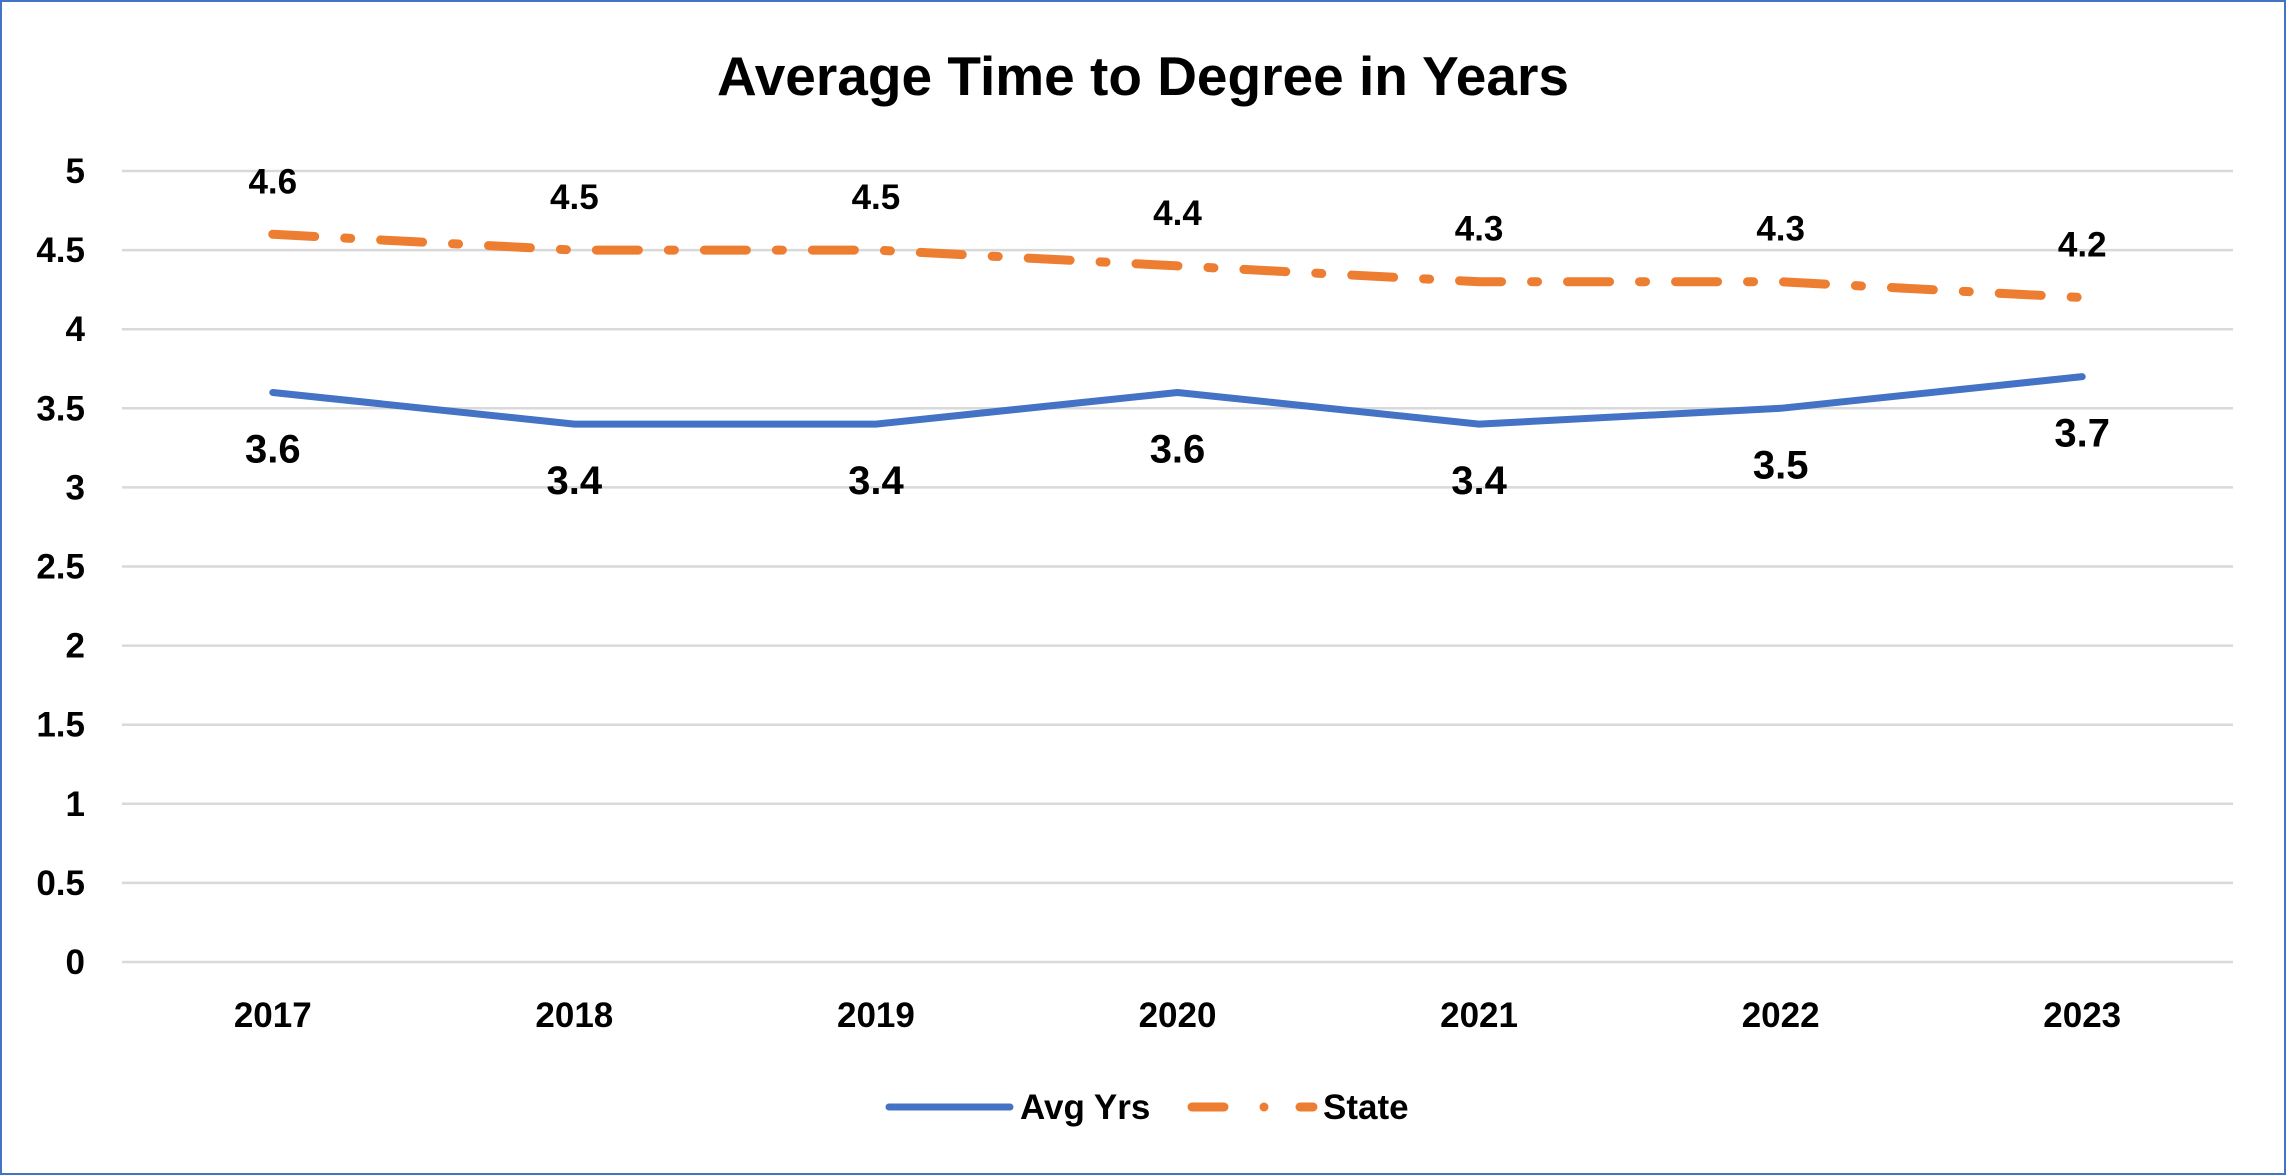 Image resolution: width=2286 pixels, height=1175 pixels. What do you see at coordinates (273, 1015) in the screenshot?
I see `x-tick-label: 2017` at bounding box center [273, 1015].